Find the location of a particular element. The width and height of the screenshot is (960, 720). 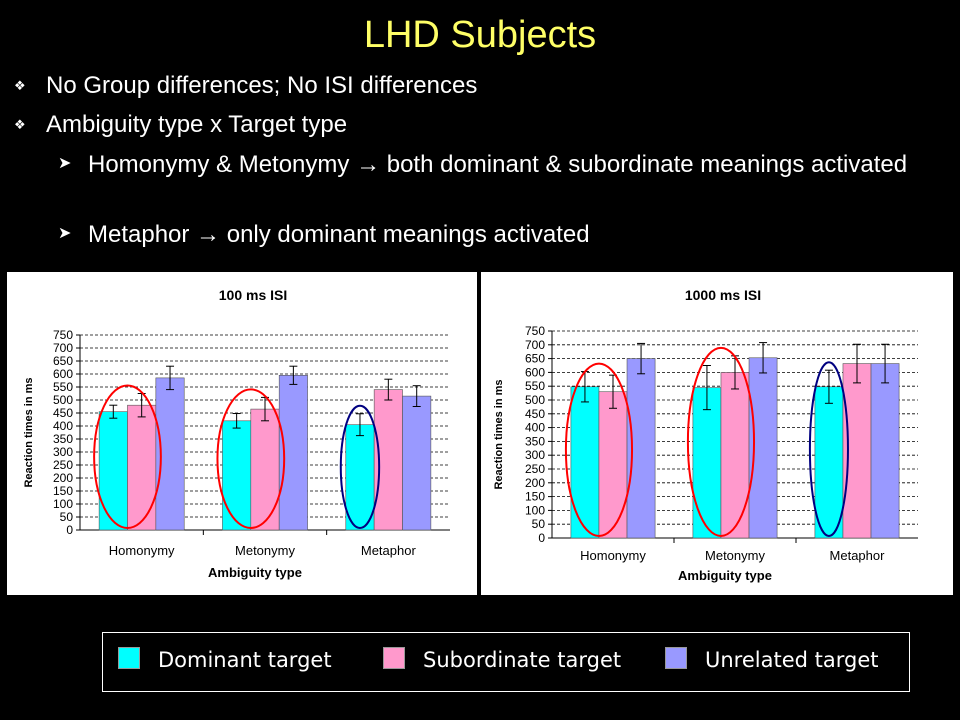

chart-title: 100 ms ISI is located at coordinates (253, 295).